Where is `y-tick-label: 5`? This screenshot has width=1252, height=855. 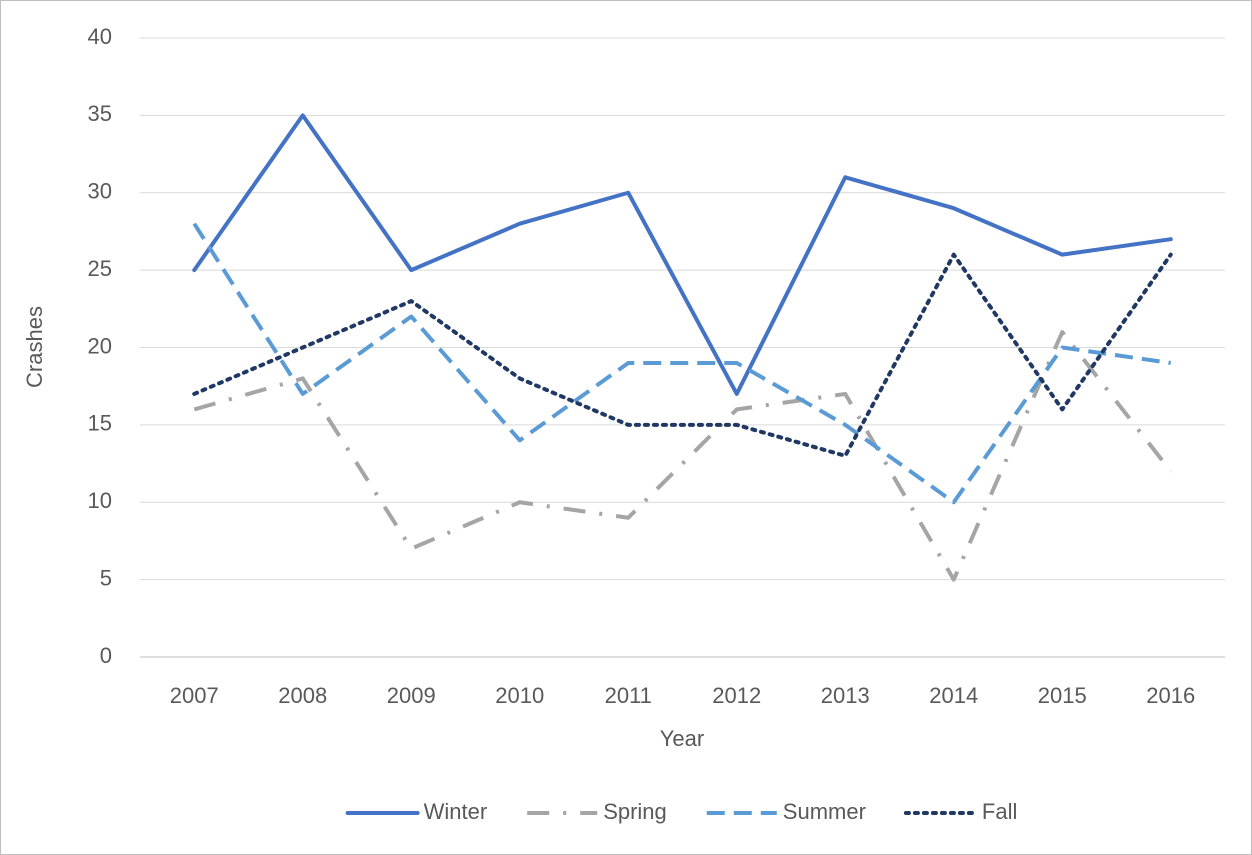
y-tick-label: 5 is located at coordinates (106, 577).